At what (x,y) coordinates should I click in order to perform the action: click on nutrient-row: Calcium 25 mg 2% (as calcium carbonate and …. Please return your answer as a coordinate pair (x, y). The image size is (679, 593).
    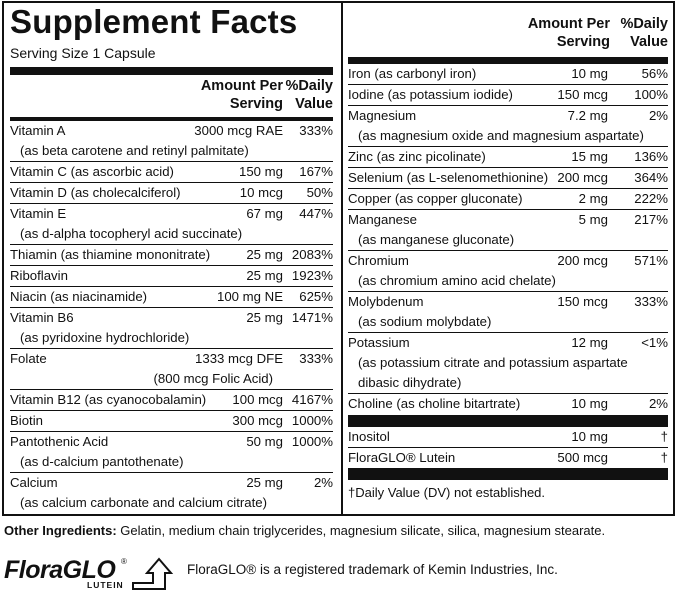
    Looking at the image, I should click on (171, 493).